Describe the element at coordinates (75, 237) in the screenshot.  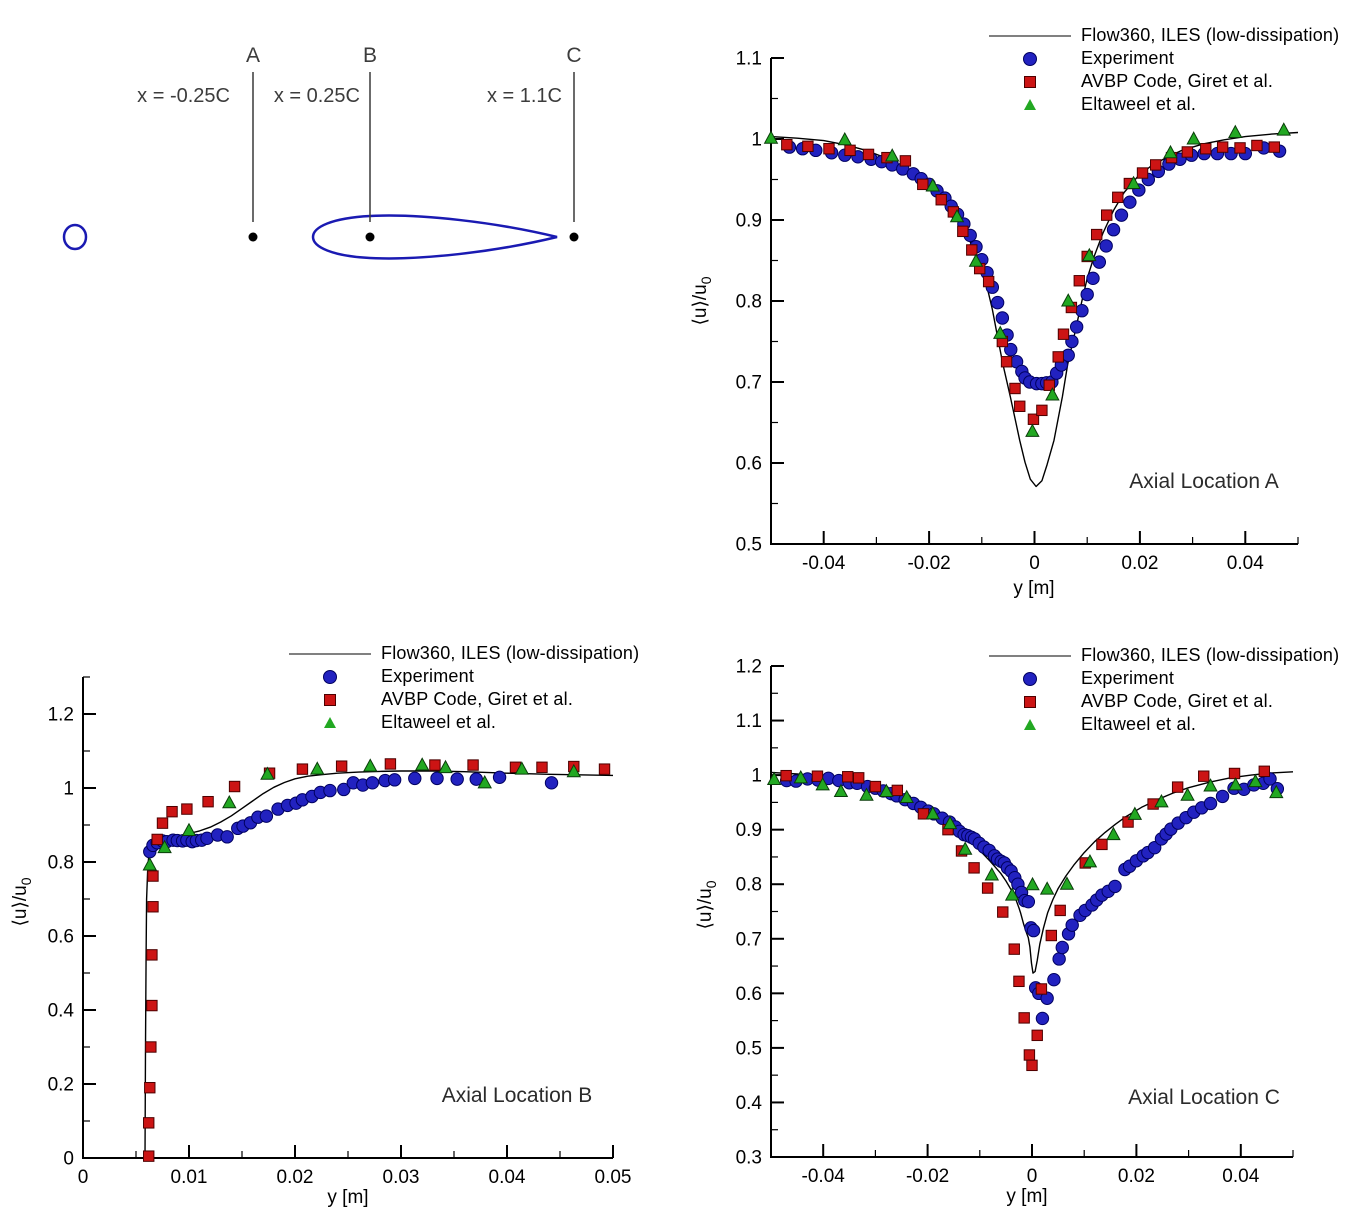
I see `cylinder-outline` at that location.